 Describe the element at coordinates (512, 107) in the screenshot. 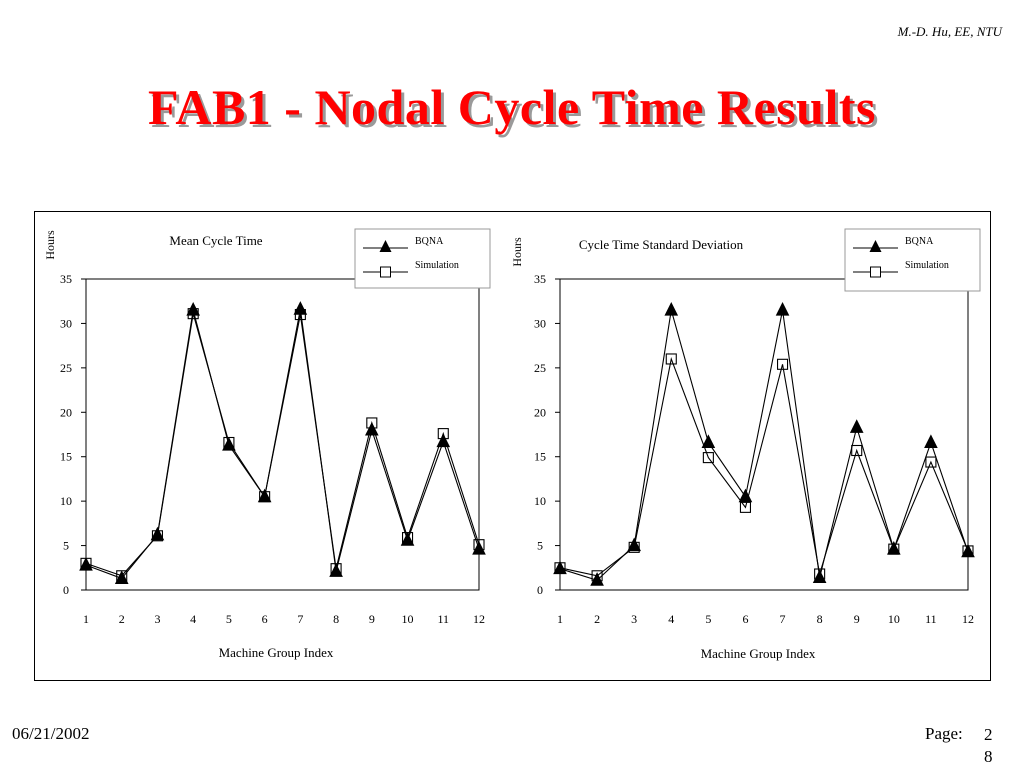

I see `slide-title: FAB1 - Nodal Cycle Time Results` at that location.